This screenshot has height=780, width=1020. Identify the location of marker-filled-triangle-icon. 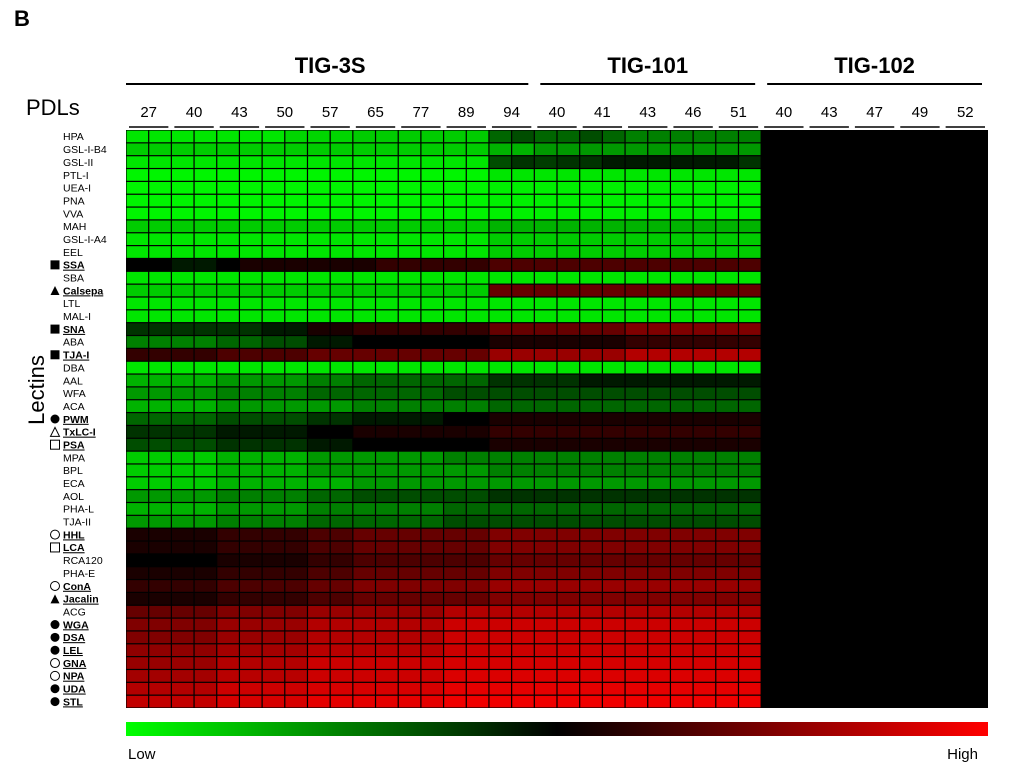
(55, 599).